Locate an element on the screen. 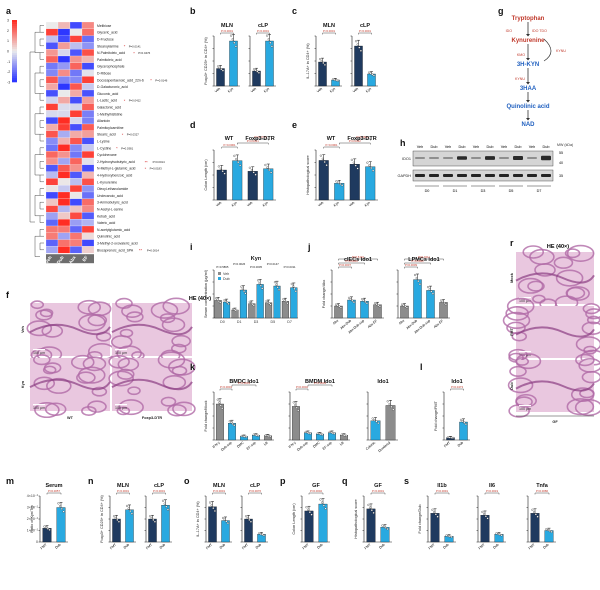 This screenshot has width=600, height=590. p-value: P=0.0009 is located at coordinates (411, 265).